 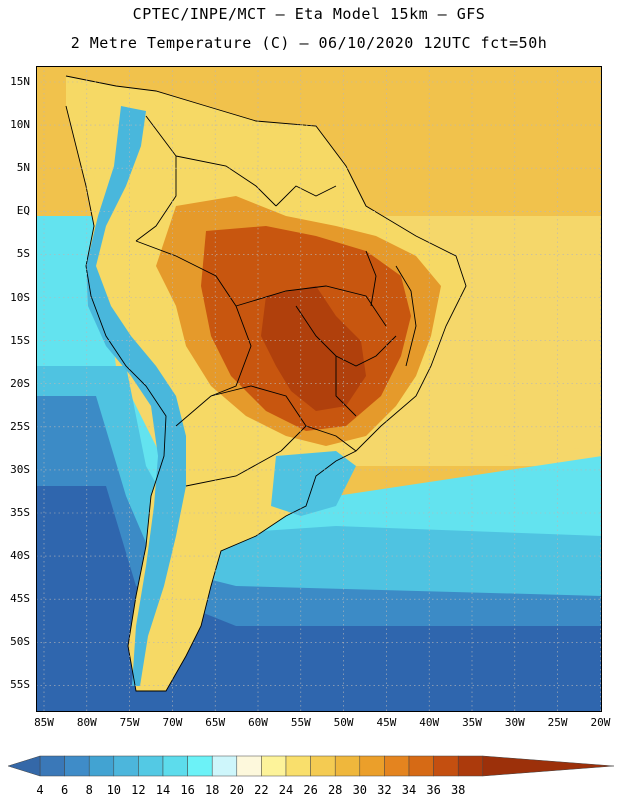 I want to click on colorbar-tick-label: 26, so click(x=310, y=790).